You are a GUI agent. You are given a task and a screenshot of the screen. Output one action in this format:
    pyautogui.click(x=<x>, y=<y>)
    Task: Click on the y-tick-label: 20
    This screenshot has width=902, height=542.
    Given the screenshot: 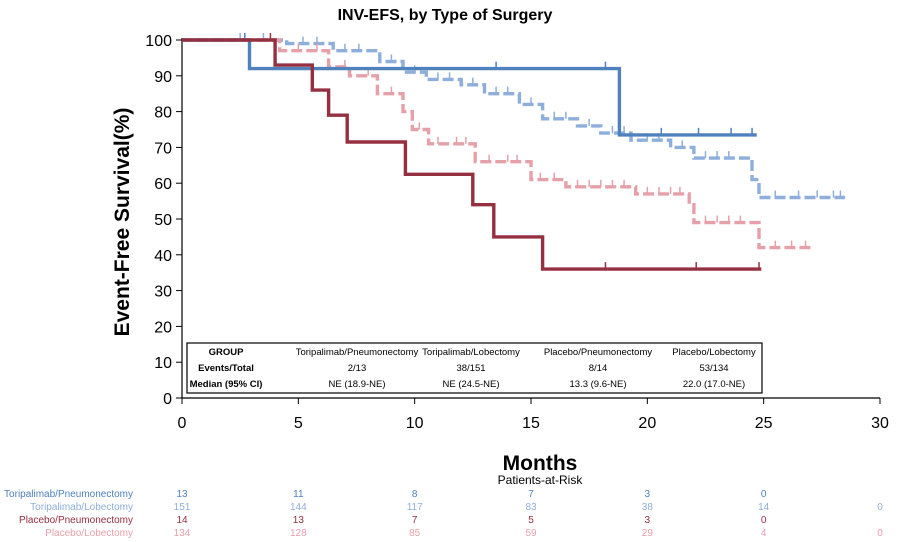 What is the action you would take?
    pyautogui.click(x=163, y=327)
    